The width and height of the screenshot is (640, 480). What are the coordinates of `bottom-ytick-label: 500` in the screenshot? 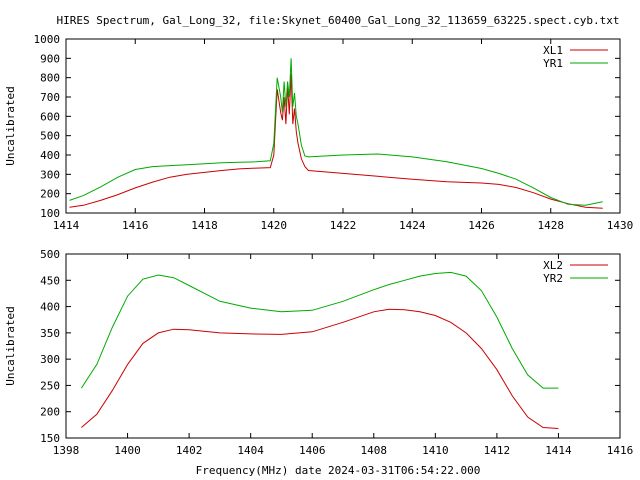 It's located at (50, 254).